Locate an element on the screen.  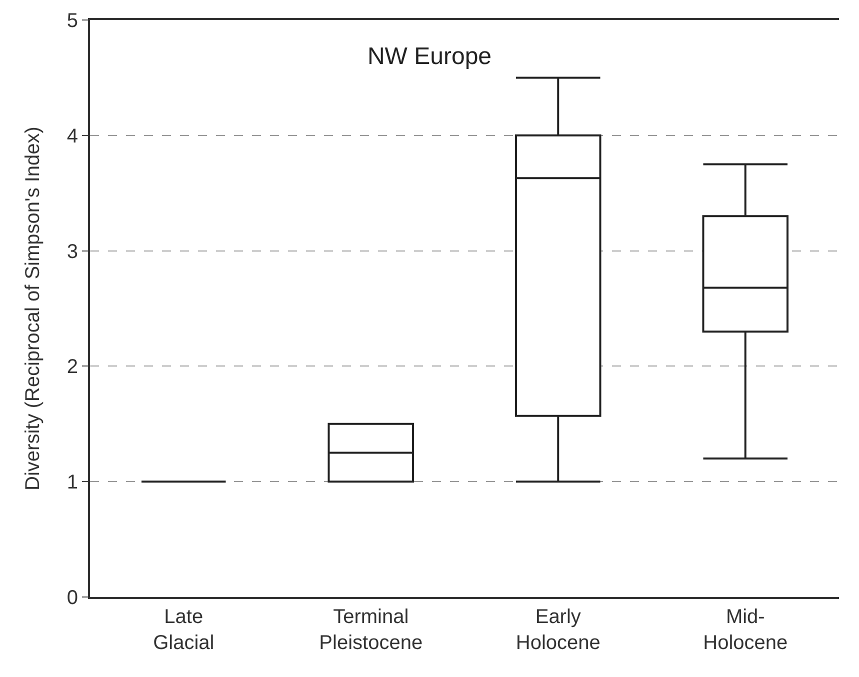
text: NW Europe is located at coordinates (429, 56).